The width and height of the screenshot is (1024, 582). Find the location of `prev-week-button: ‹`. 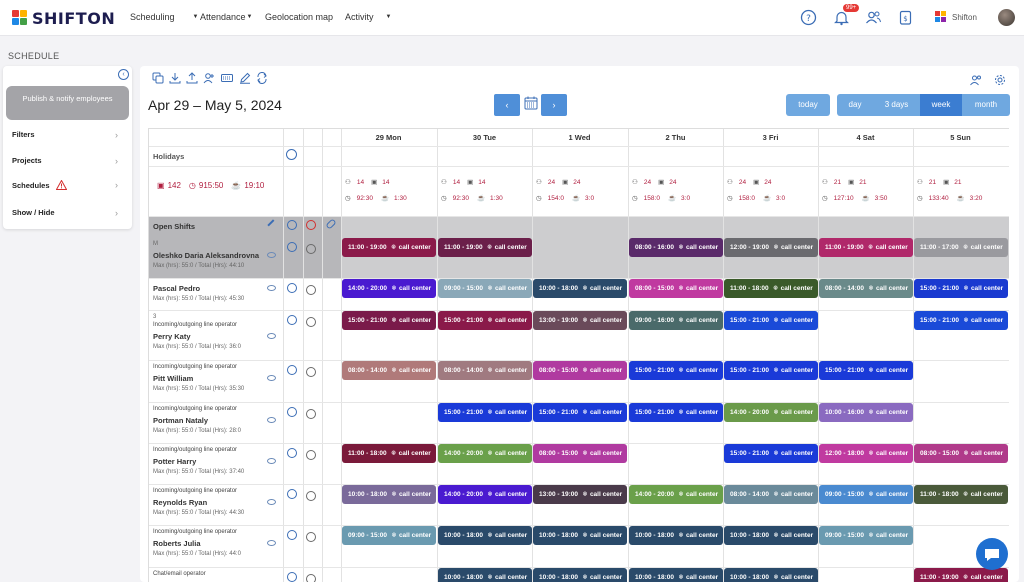

prev-week-button: ‹ is located at coordinates (507, 105).